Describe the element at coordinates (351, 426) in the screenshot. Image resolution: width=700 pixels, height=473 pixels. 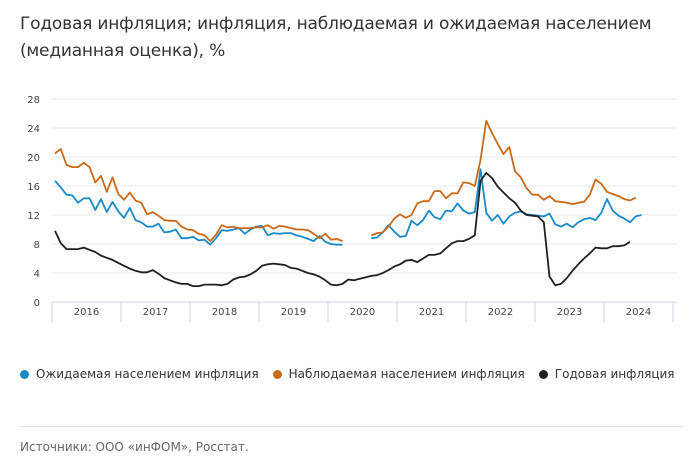
I see `divider` at that location.